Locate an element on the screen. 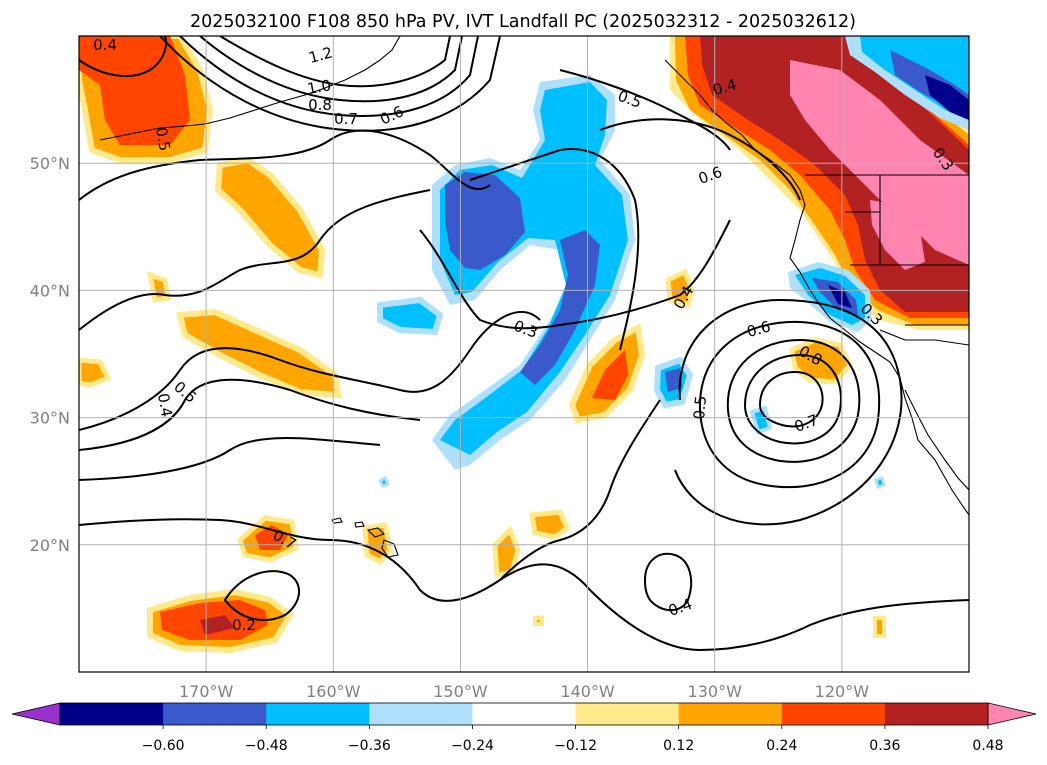  contour-label: 0.7 is located at coordinates (346, 119).